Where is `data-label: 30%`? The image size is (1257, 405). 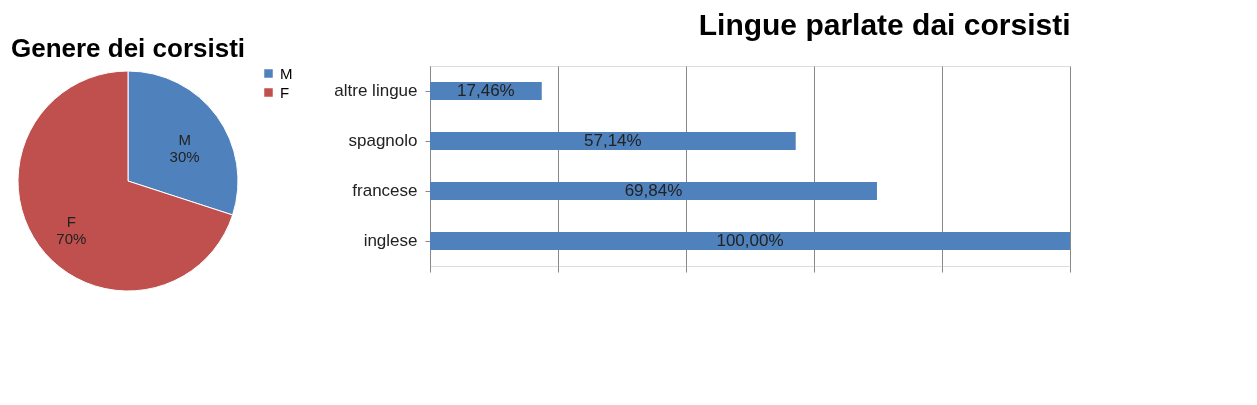 data-label: 30% is located at coordinates (184, 156).